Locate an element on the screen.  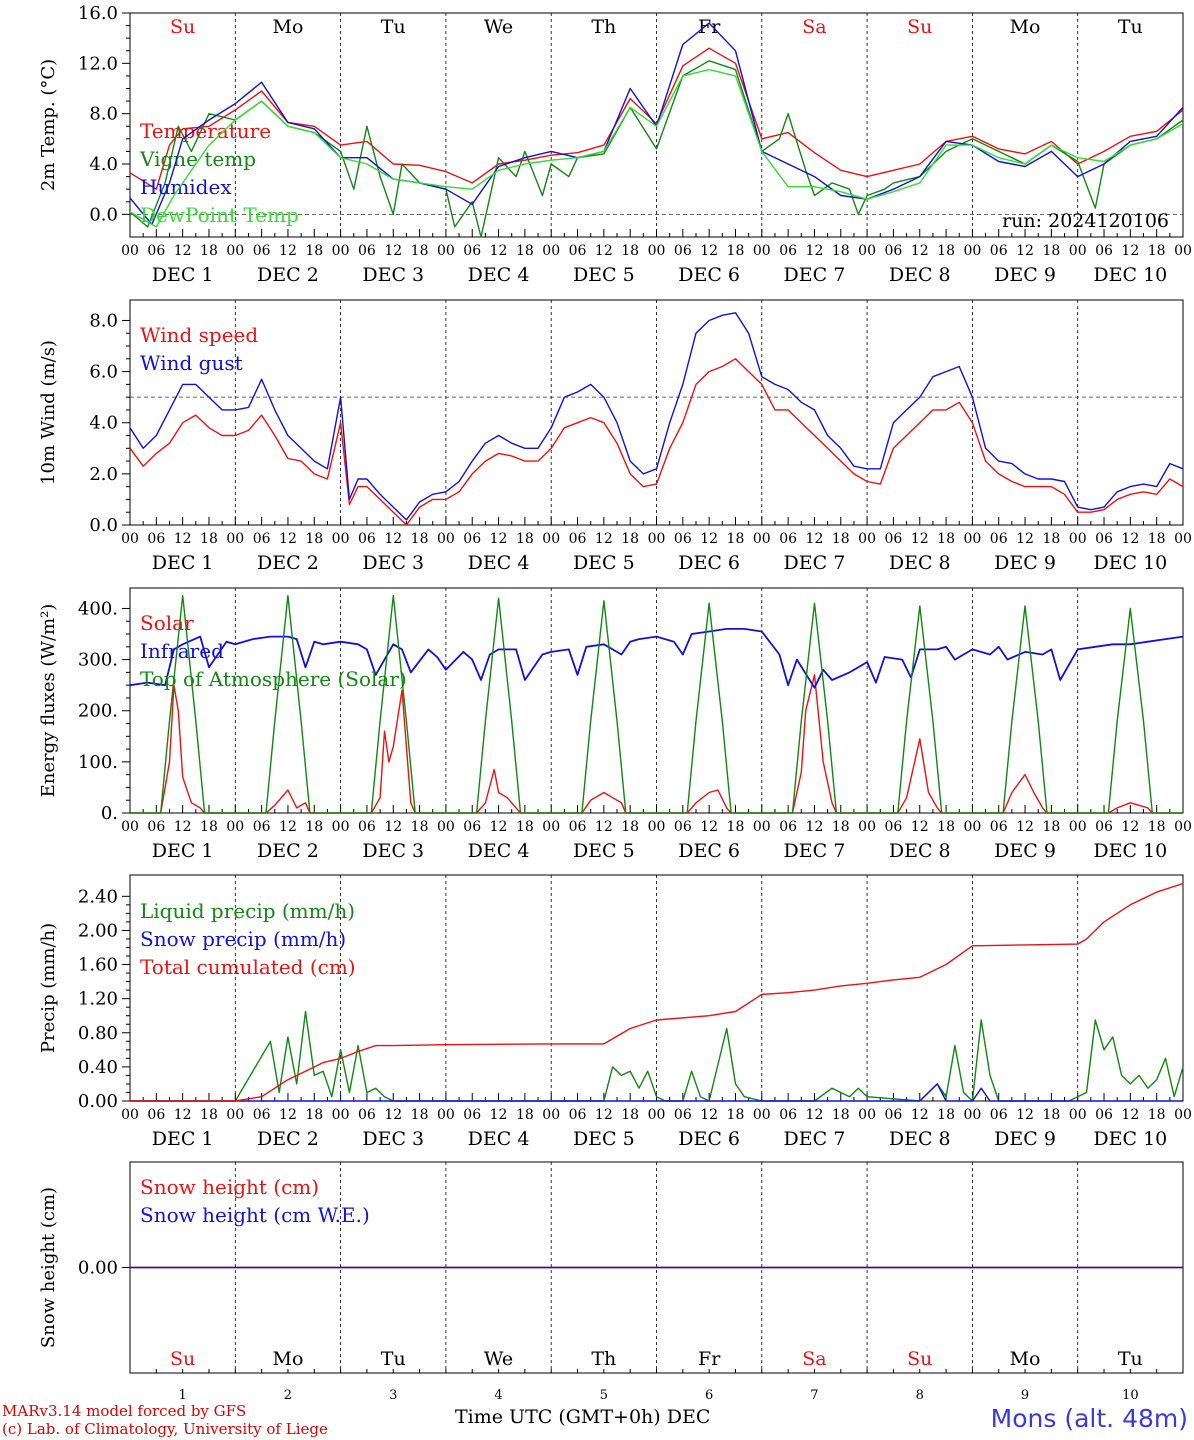
y-tick-label: 4.0 is located at coordinates (103, 164).